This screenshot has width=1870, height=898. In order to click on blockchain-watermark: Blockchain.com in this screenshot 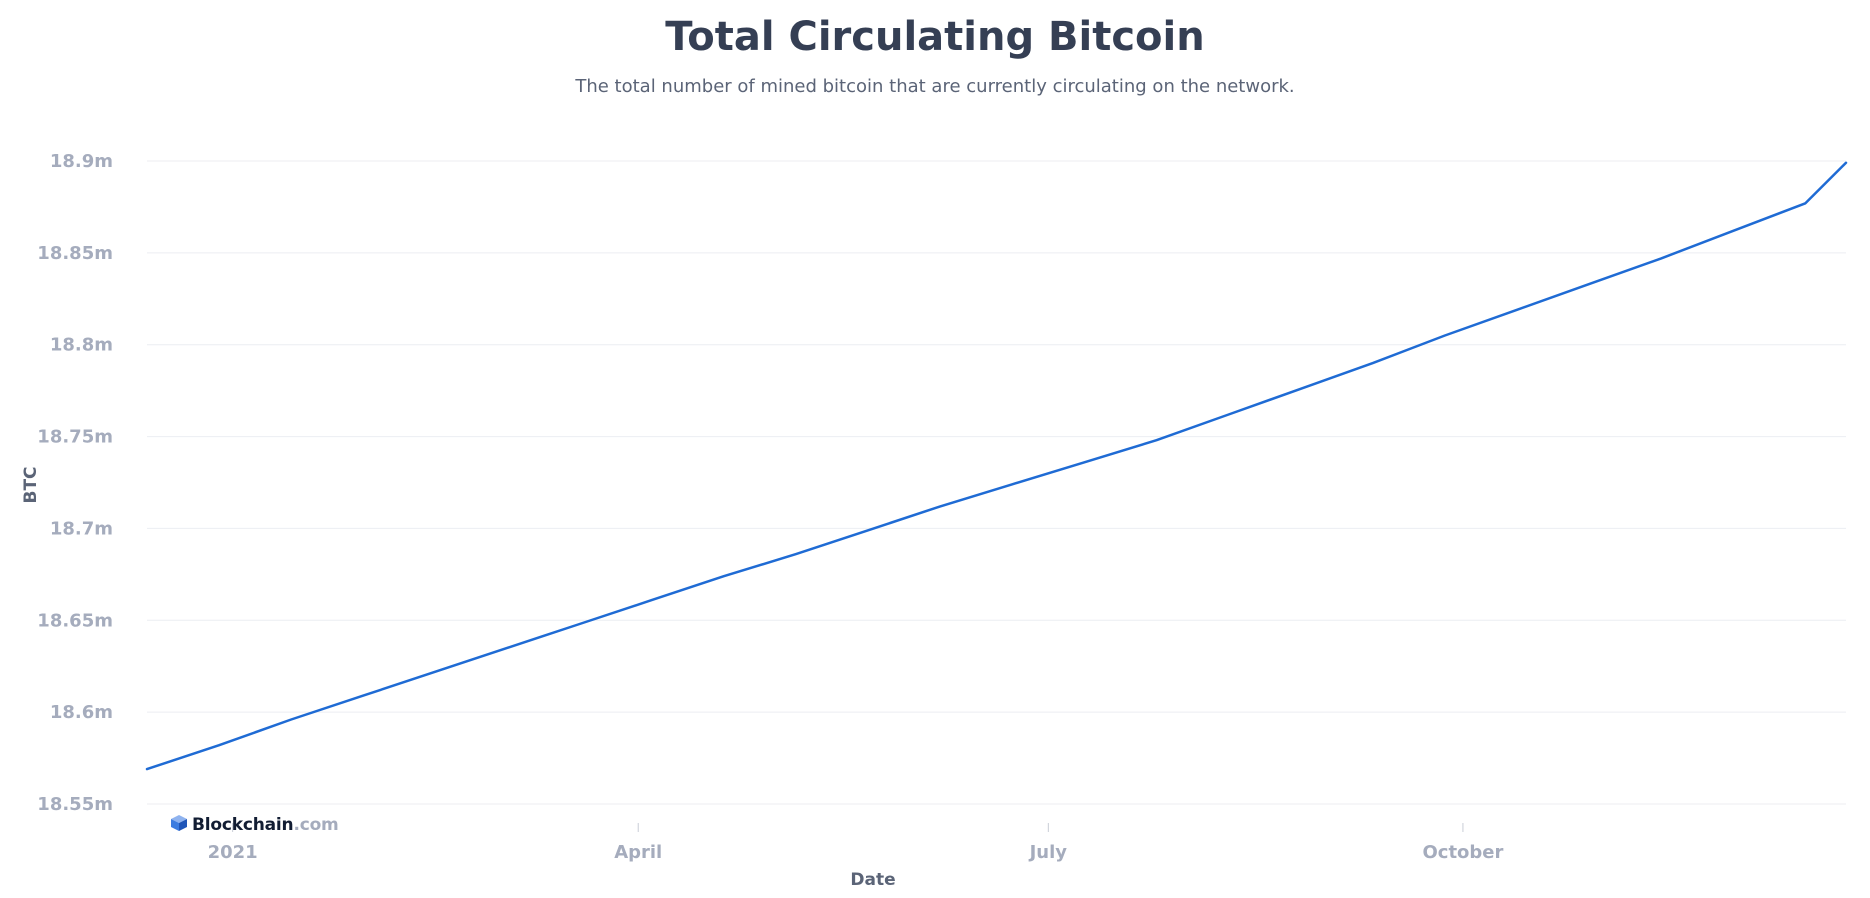, I will do `click(254, 824)`.